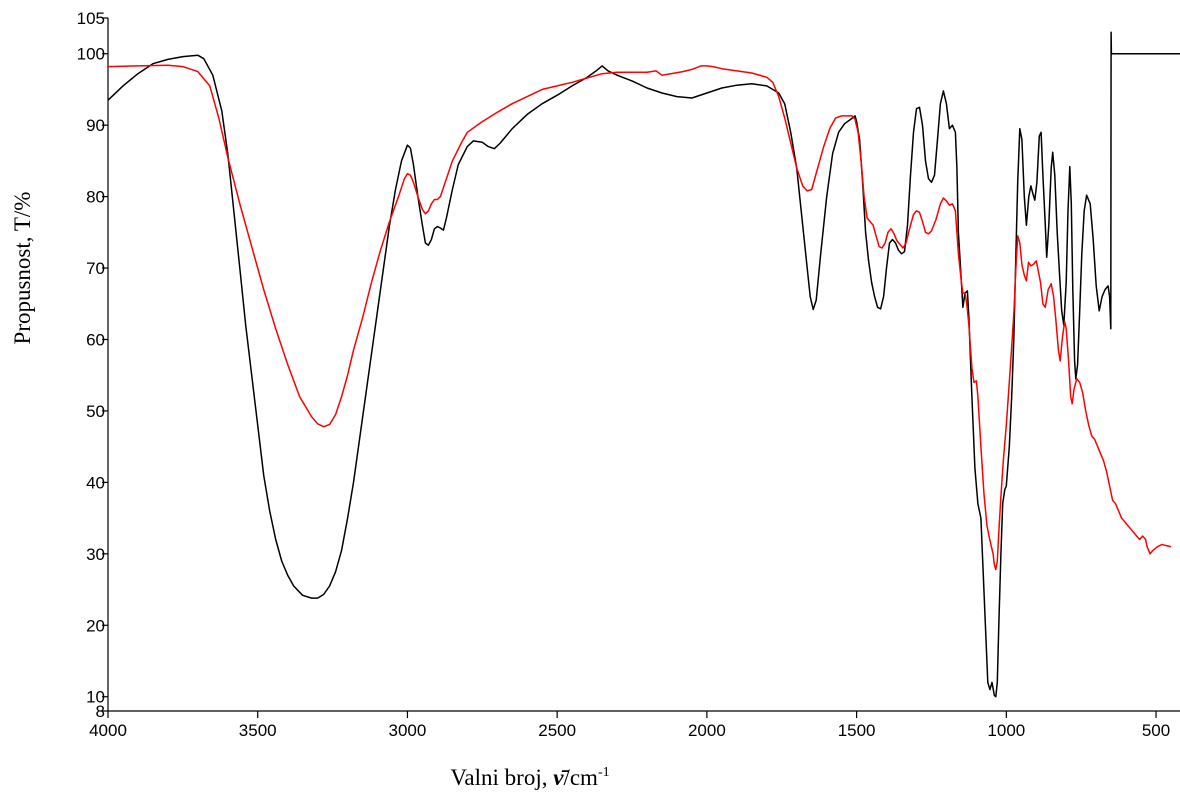 This screenshot has height=803, width=1180. Describe the element at coordinates (95, 482) in the screenshot. I see `y-tick-label: 40` at that location.